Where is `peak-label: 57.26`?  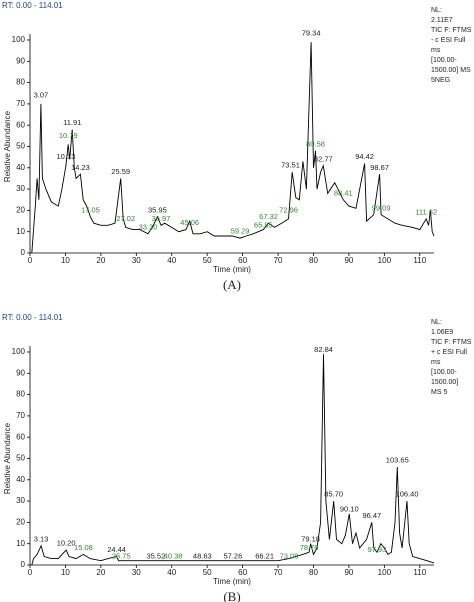
peak-label: 57.26 is located at coordinates (233, 555).